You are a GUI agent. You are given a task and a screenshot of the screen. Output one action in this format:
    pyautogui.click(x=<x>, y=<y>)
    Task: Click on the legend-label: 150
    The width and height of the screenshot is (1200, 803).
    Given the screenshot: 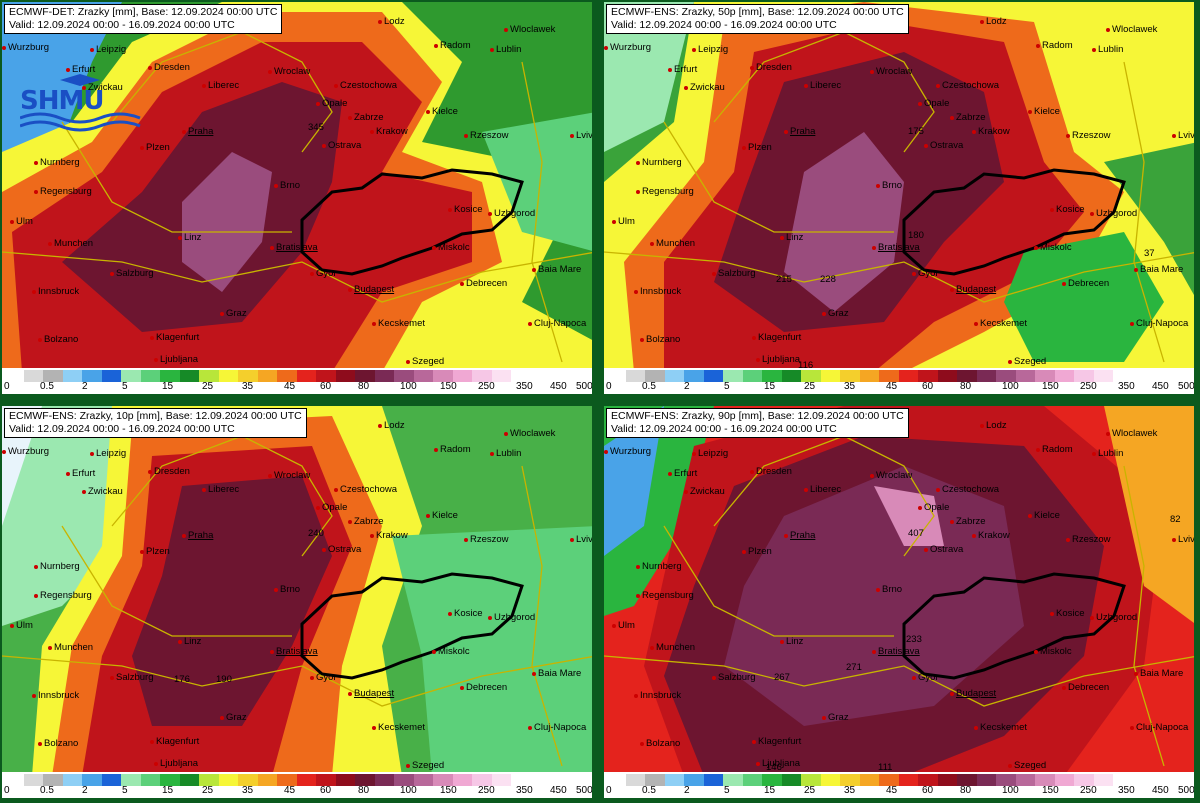 What is the action you would take?
    pyautogui.click(x=1050, y=790)
    